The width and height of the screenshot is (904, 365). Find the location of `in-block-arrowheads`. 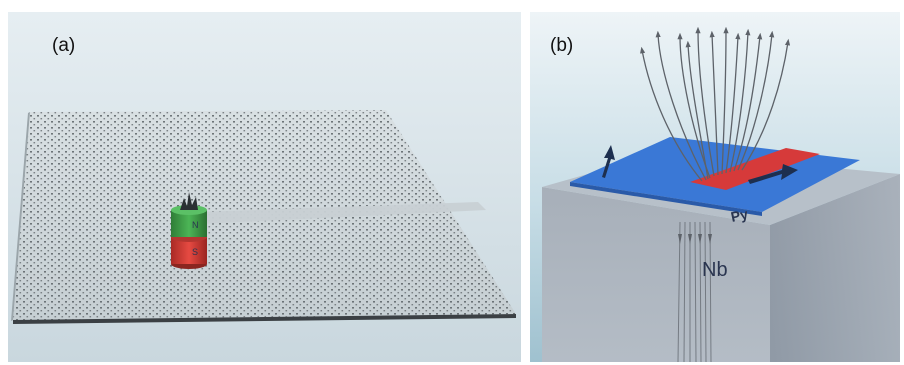

in-block-arrowheads is located at coordinates (695, 239).